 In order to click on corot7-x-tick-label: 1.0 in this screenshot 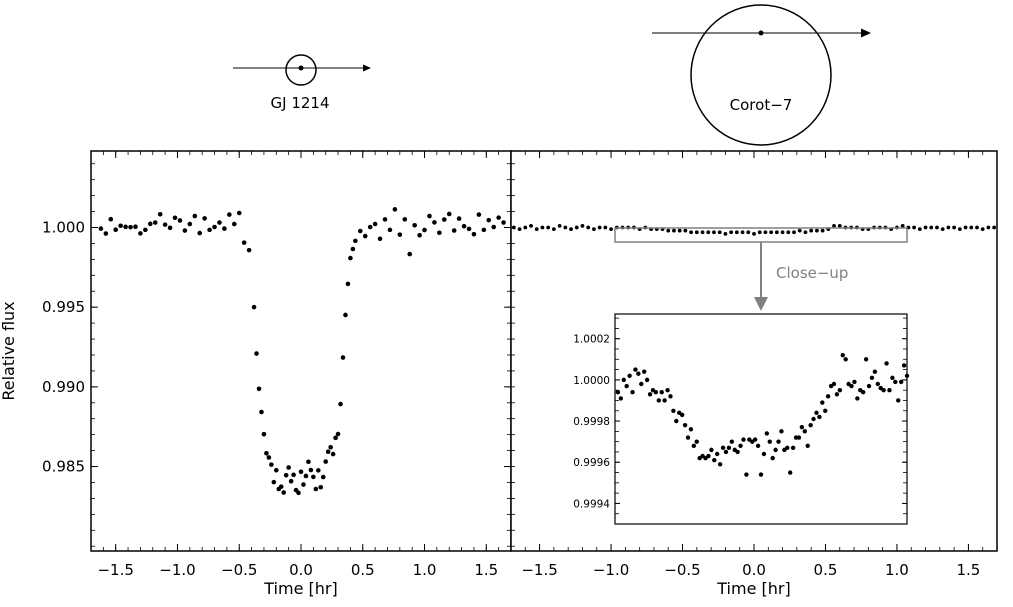, I will do `click(897, 570)`.